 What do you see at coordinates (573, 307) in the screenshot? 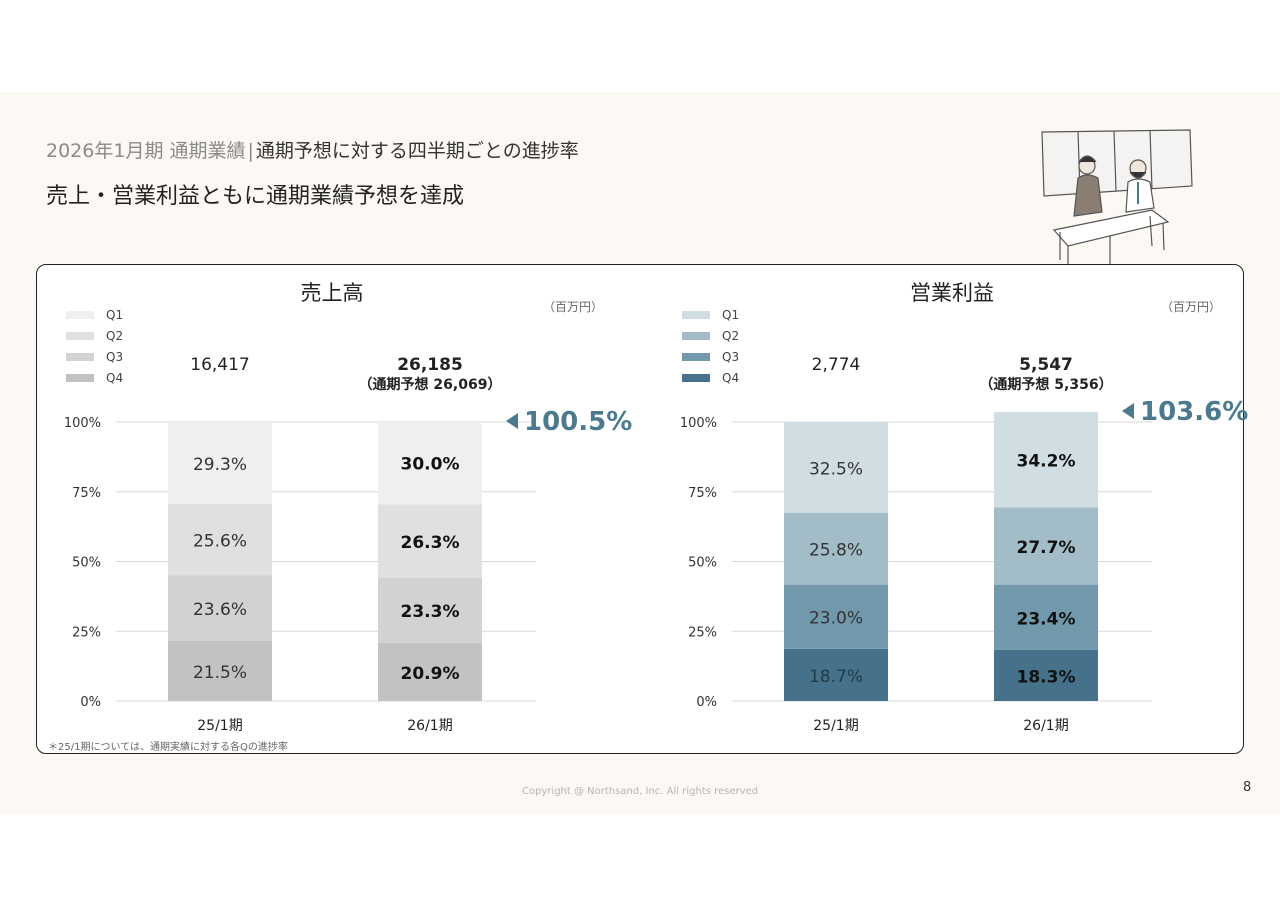
I see `chart1-unit-label: （百万円）` at bounding box center [573, 307].